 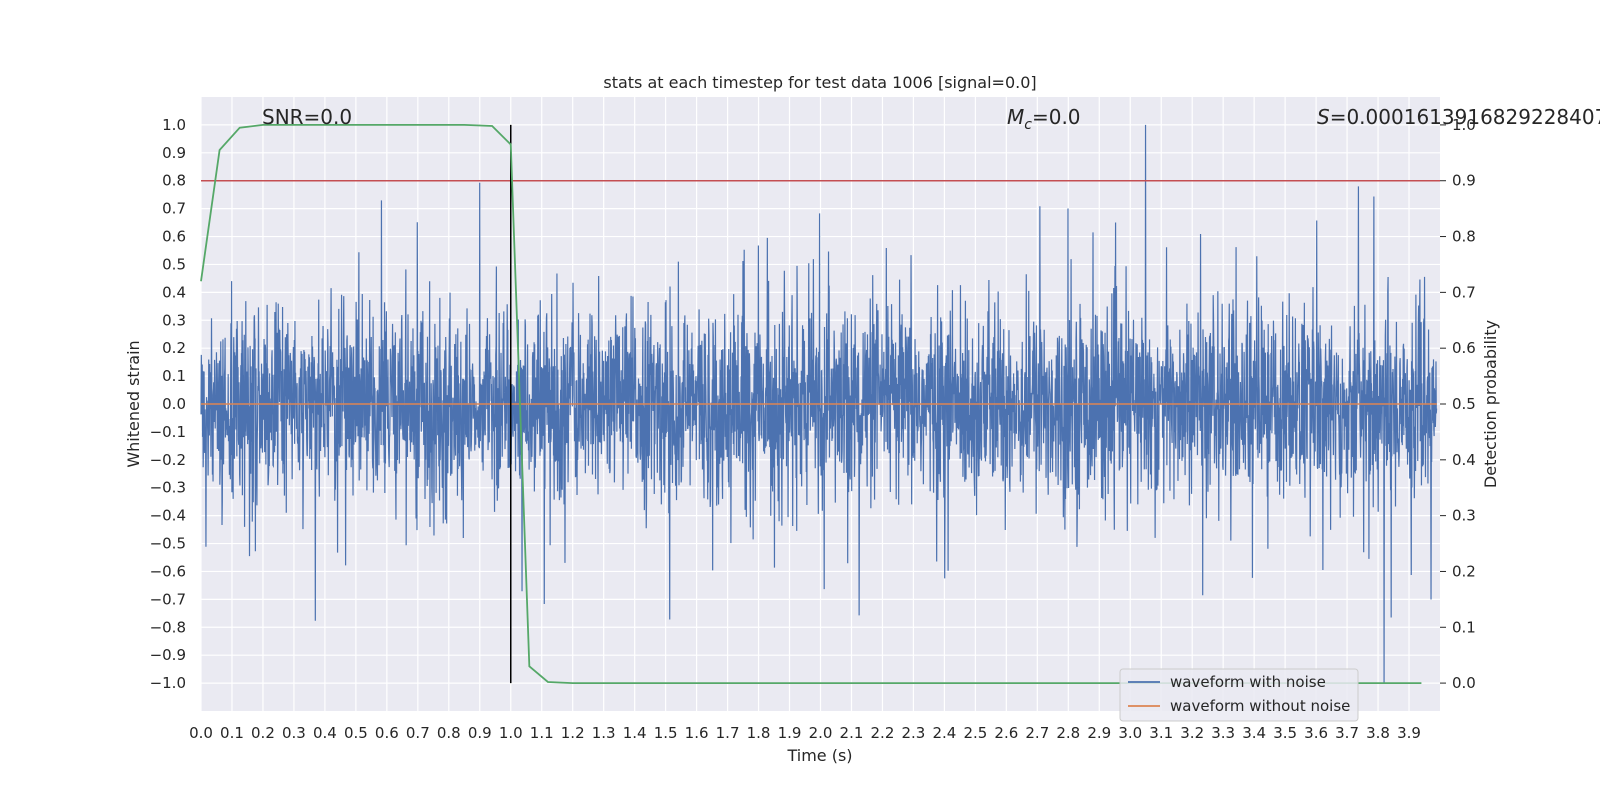 I want to click on x-tick-label: 2.4, so click(x=944, y=733).